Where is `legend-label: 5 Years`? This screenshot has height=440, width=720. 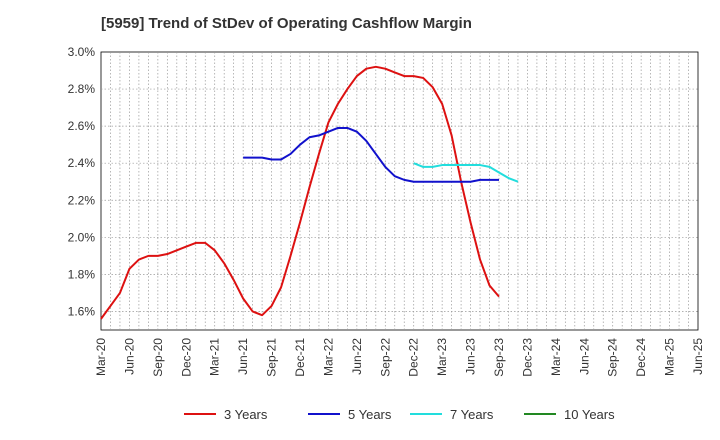
legend-label: 5 Years is located at coordinates (370, 414).